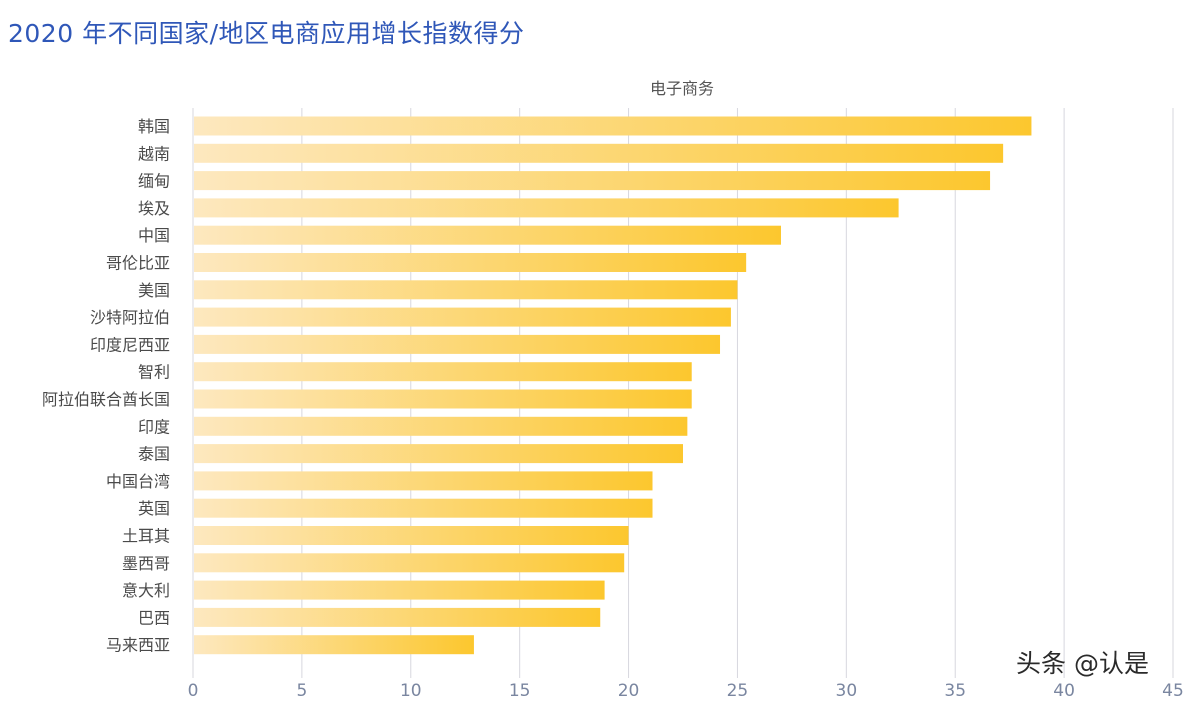 The height and width of the screenshot is (702, 1200). I want to click on chart-title: 电子商务, so click(682, 88).